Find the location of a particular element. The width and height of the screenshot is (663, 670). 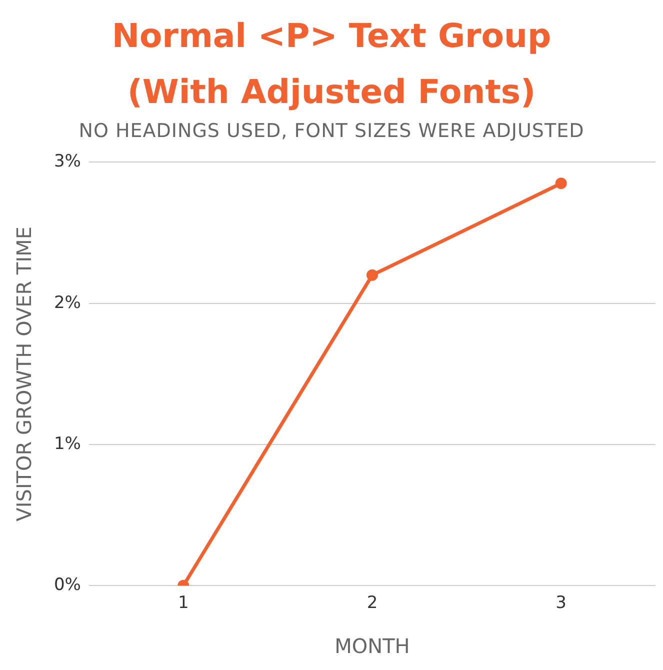

x-tick-label: 2 is located at coordinates (372, 603).